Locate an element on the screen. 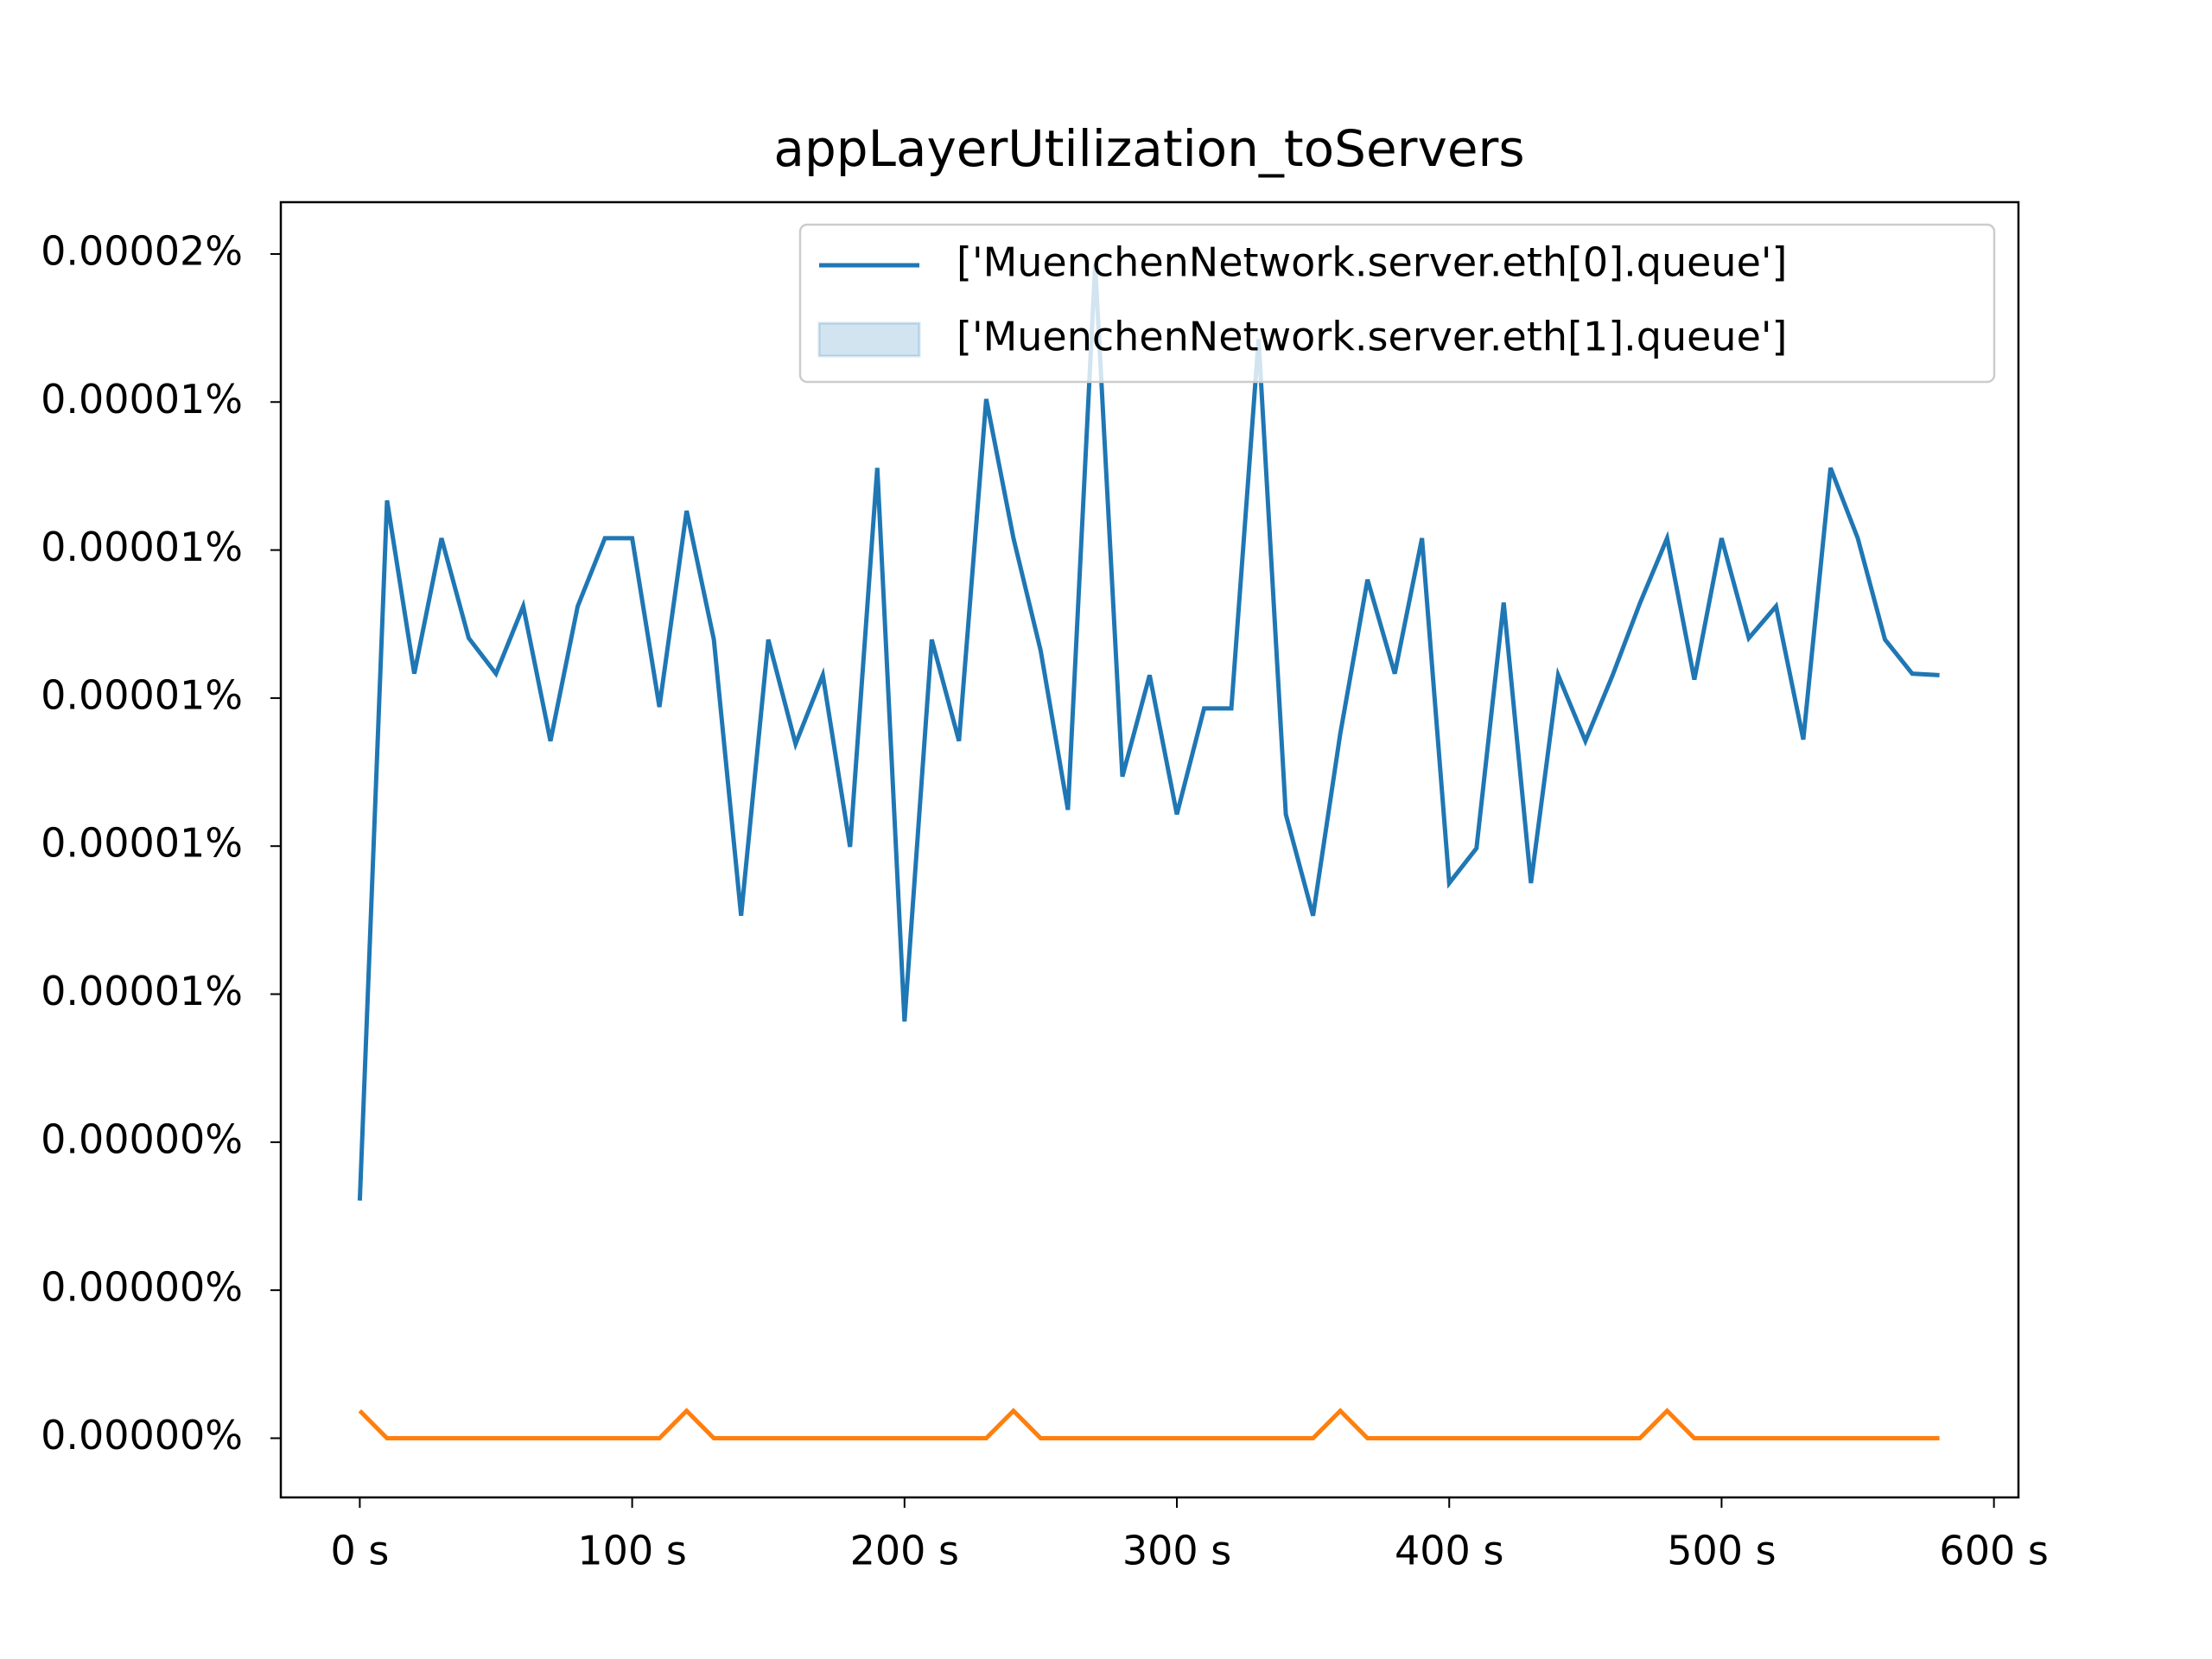 This screenshot has height=1659, width=2212. legend-box is located at coordinates (1397, 303).